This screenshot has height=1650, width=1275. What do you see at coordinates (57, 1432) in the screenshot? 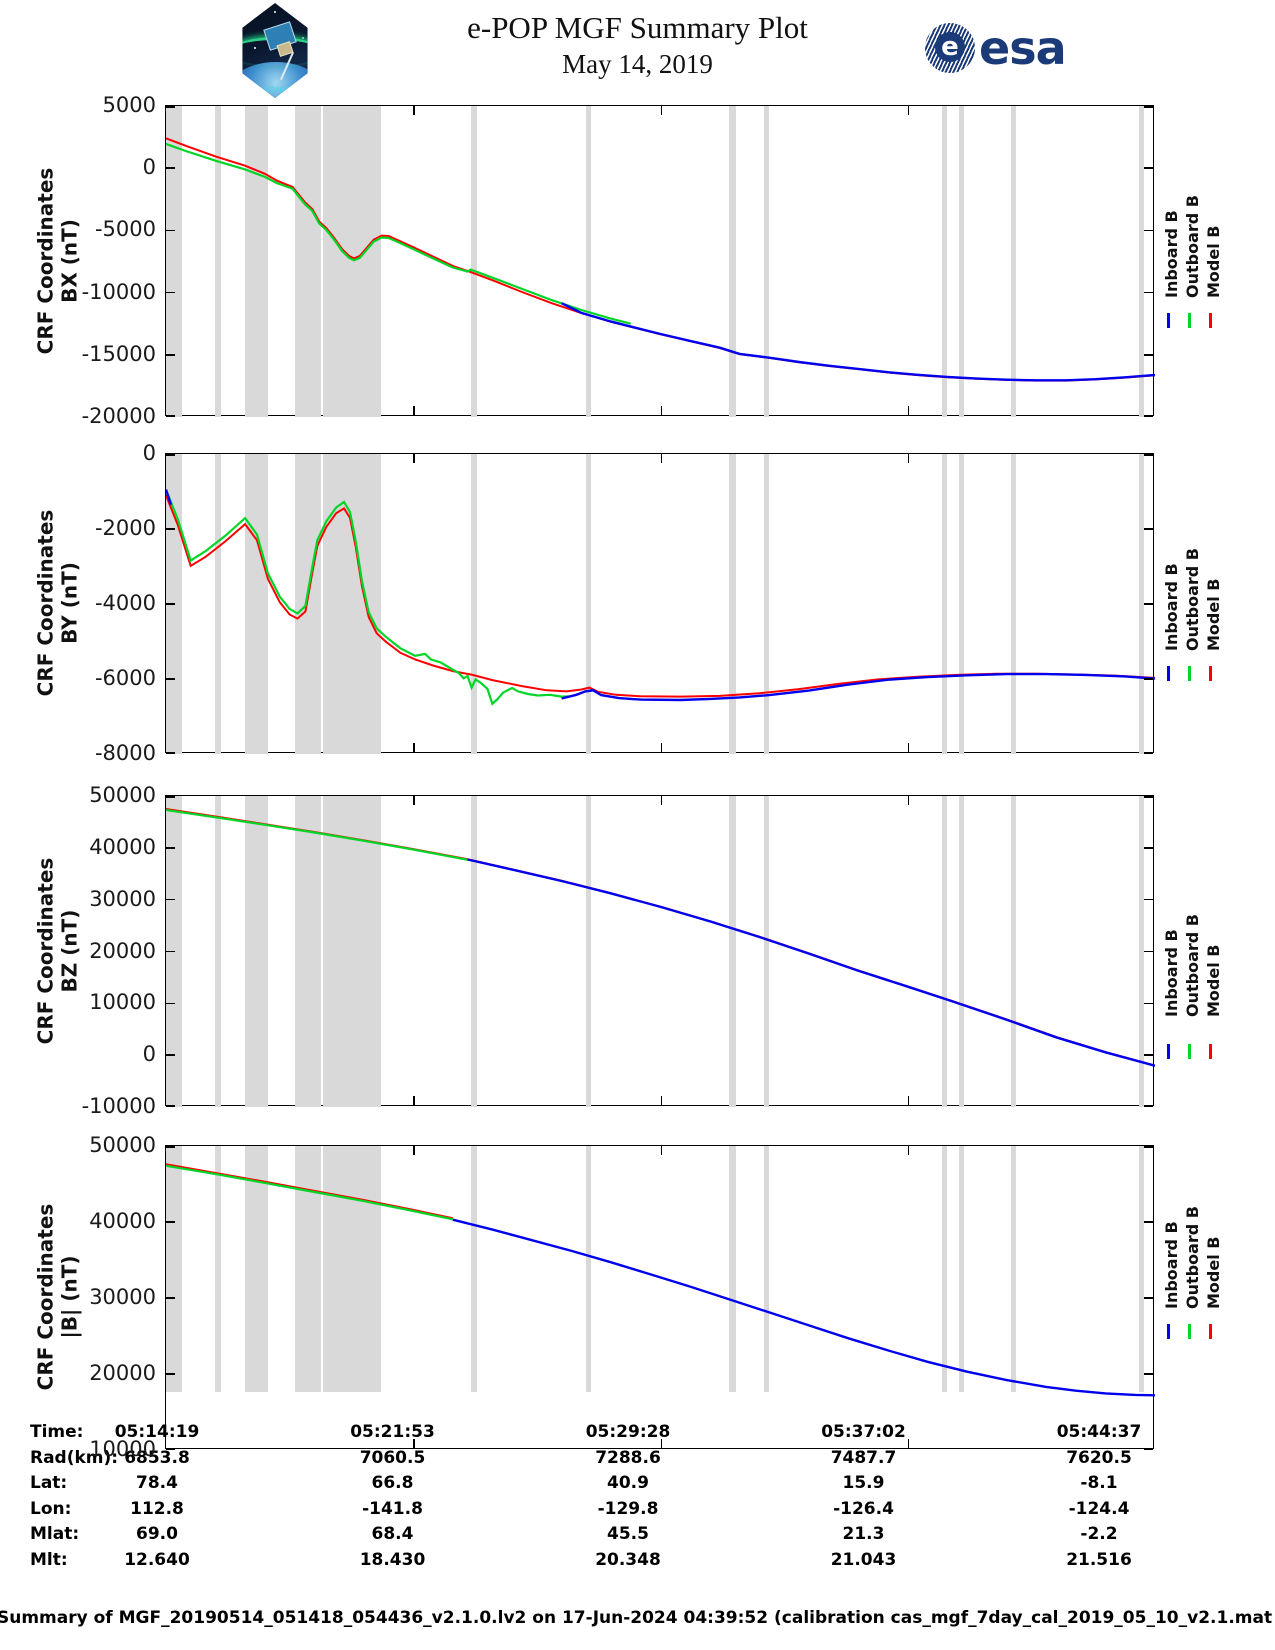
I see `table-row-label: Time:` at bounding box center [57, 1432].